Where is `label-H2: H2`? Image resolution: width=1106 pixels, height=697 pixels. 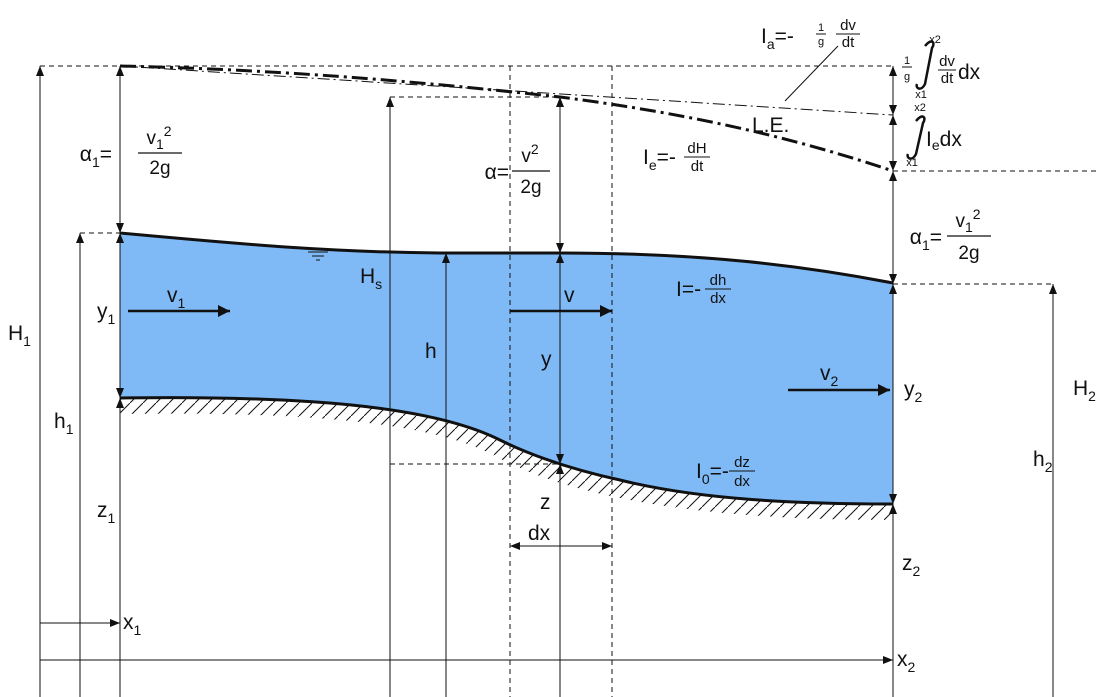 label-H2: H2 is located at coordinates (1084, 390).